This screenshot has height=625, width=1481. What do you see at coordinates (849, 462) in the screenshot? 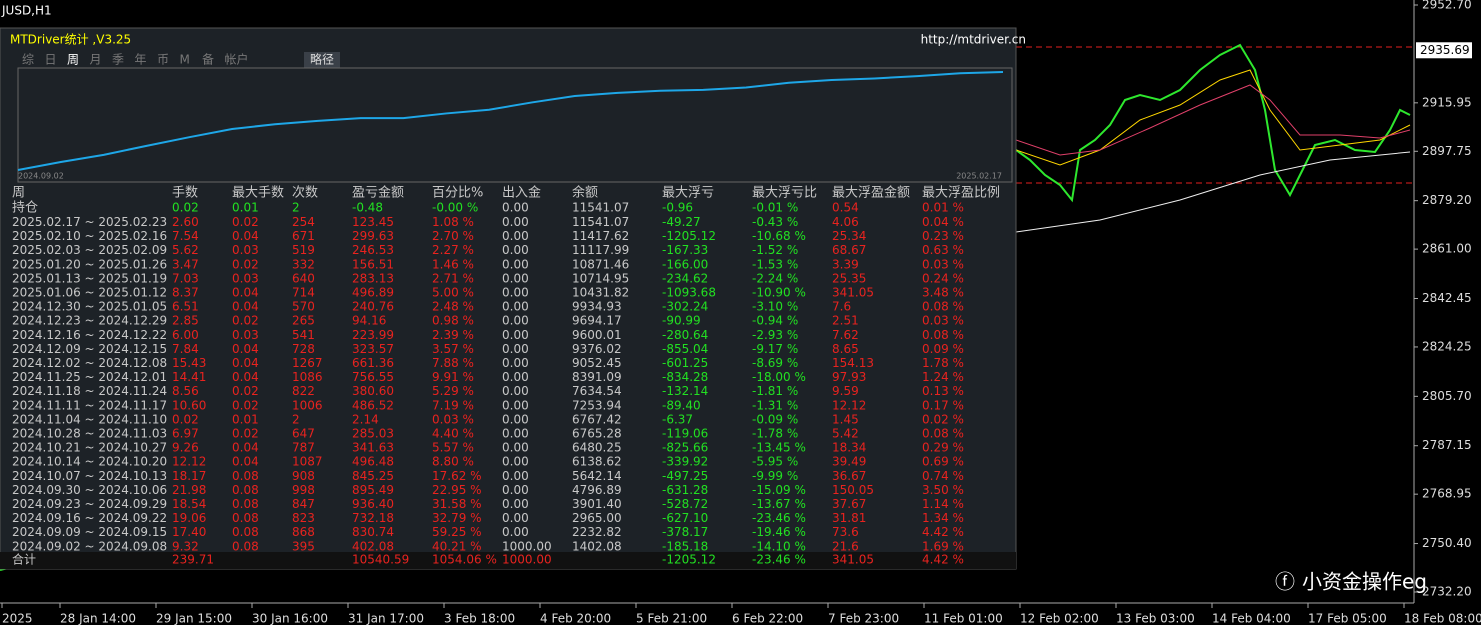
I see `table-cell: 39.49` at bounding box center [849, 462].